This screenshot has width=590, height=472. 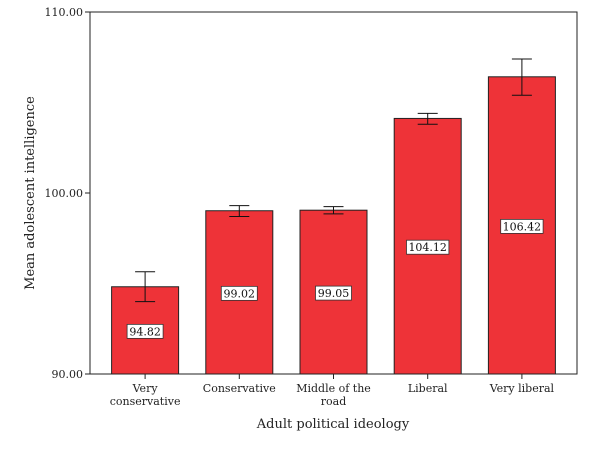 I want to click on data-label: 104.12, so click(x=427, y=247).